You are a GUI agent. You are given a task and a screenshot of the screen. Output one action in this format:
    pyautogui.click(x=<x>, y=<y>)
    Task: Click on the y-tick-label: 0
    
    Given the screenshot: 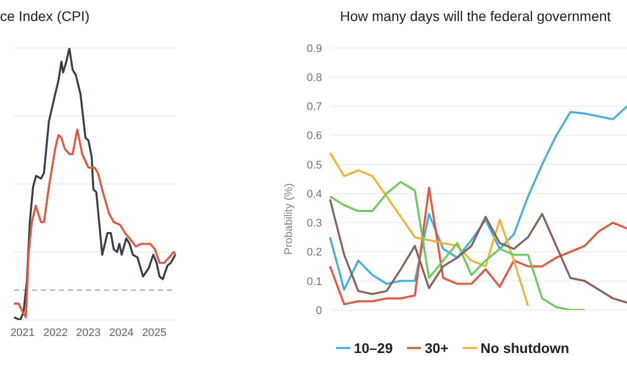 What is the action you would take?
    pyautogui.click(x=319, y=310)
    